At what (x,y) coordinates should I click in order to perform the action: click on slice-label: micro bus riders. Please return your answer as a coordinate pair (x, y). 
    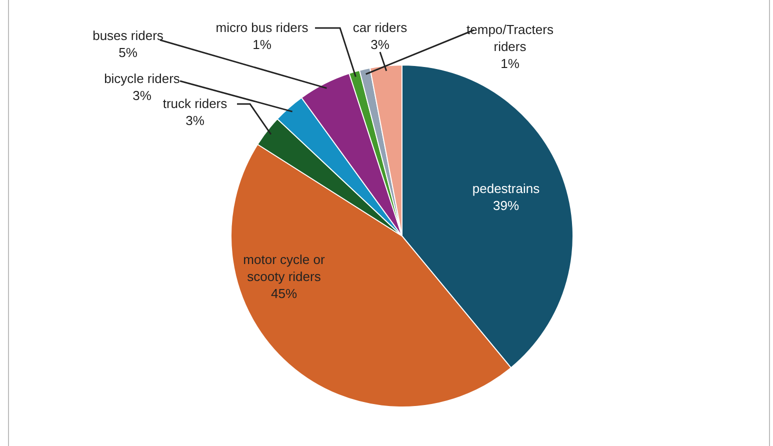
    Looking at the image, I should click on (262, 27).